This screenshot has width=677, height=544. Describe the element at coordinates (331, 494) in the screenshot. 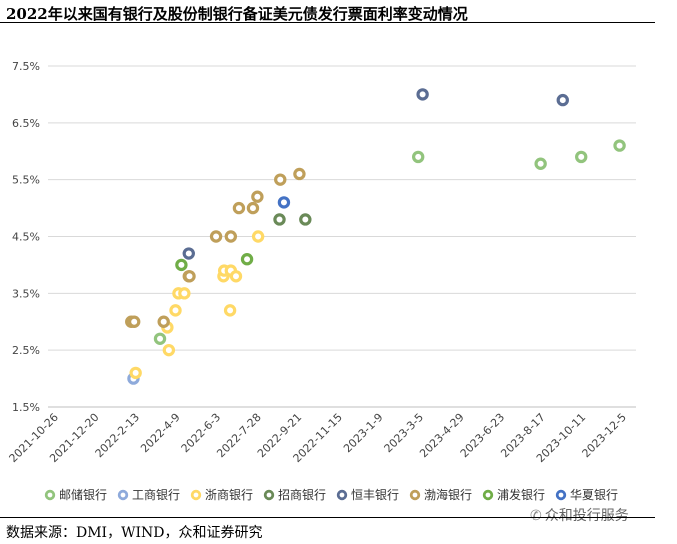

I see `legend: 邮储银行 工商银行 浙商银行 招商银行 恒丰银行 渤海银行 浦发银行 华夏银行` at that location.